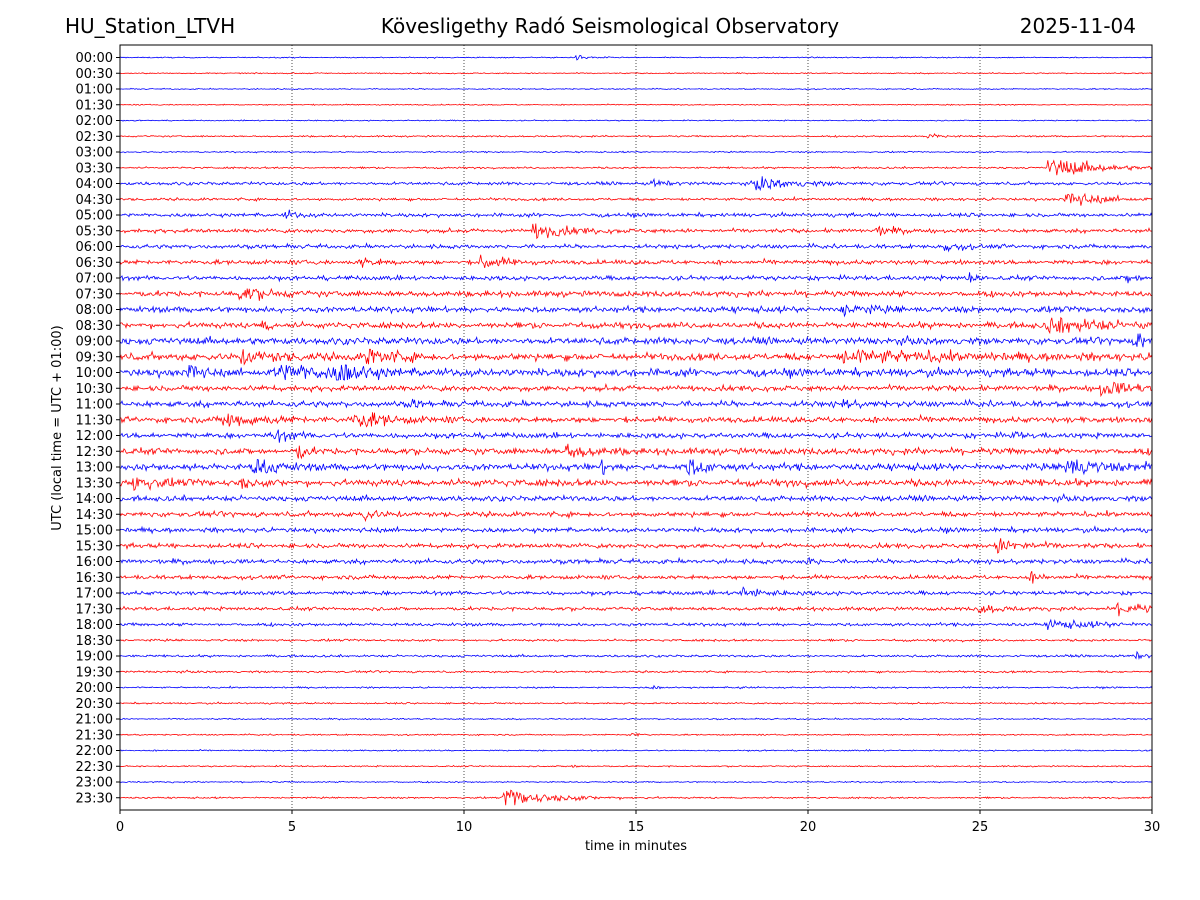 This screenshot has height=900, width=1200. I want to click on y-tick-label: 18:30, so click(94, 641).